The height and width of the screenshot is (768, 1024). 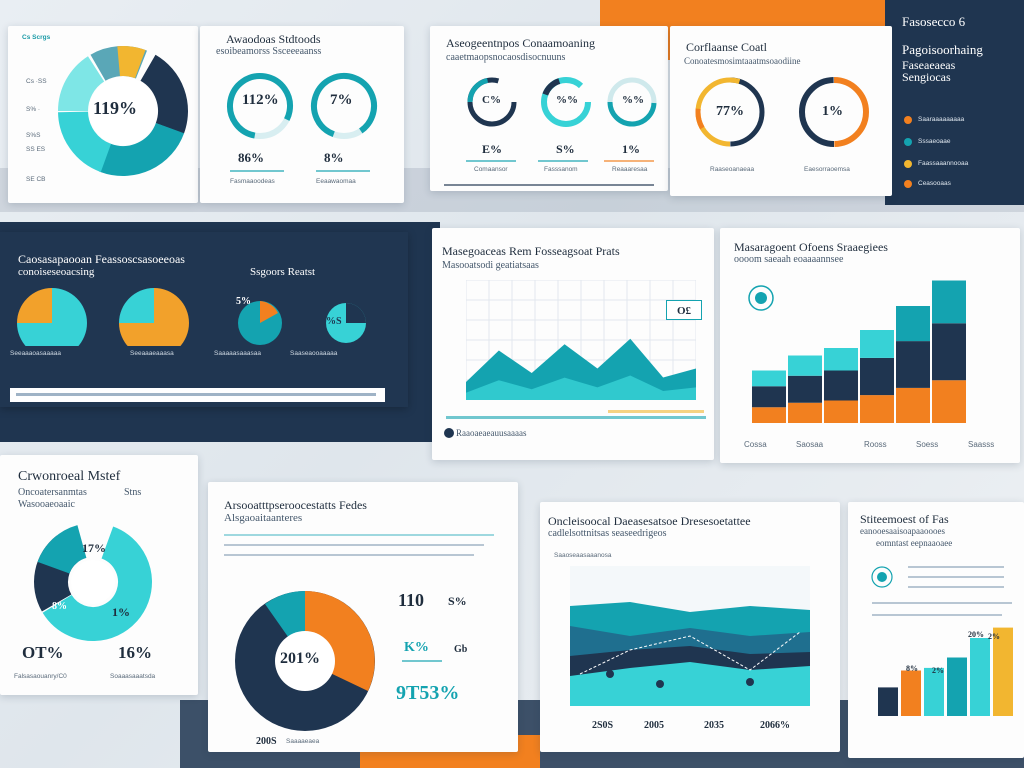 I want to click on gauge-orange-value: 77%, so click(x=730, y=111).